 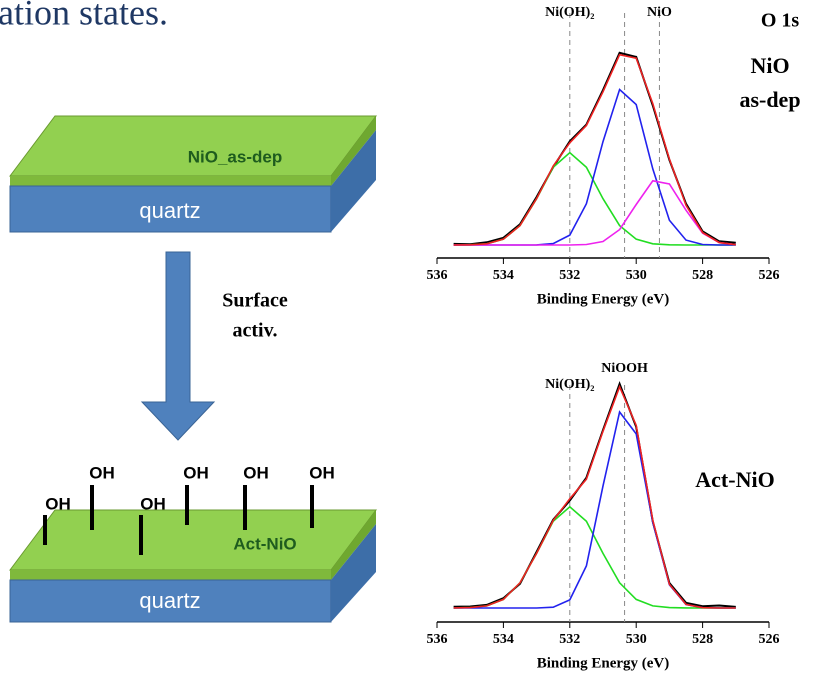 What do you see at coordinates (734, 479) in the screenshot?
I see `sample-label: Act-NiO` at bounding box center [734, 479].